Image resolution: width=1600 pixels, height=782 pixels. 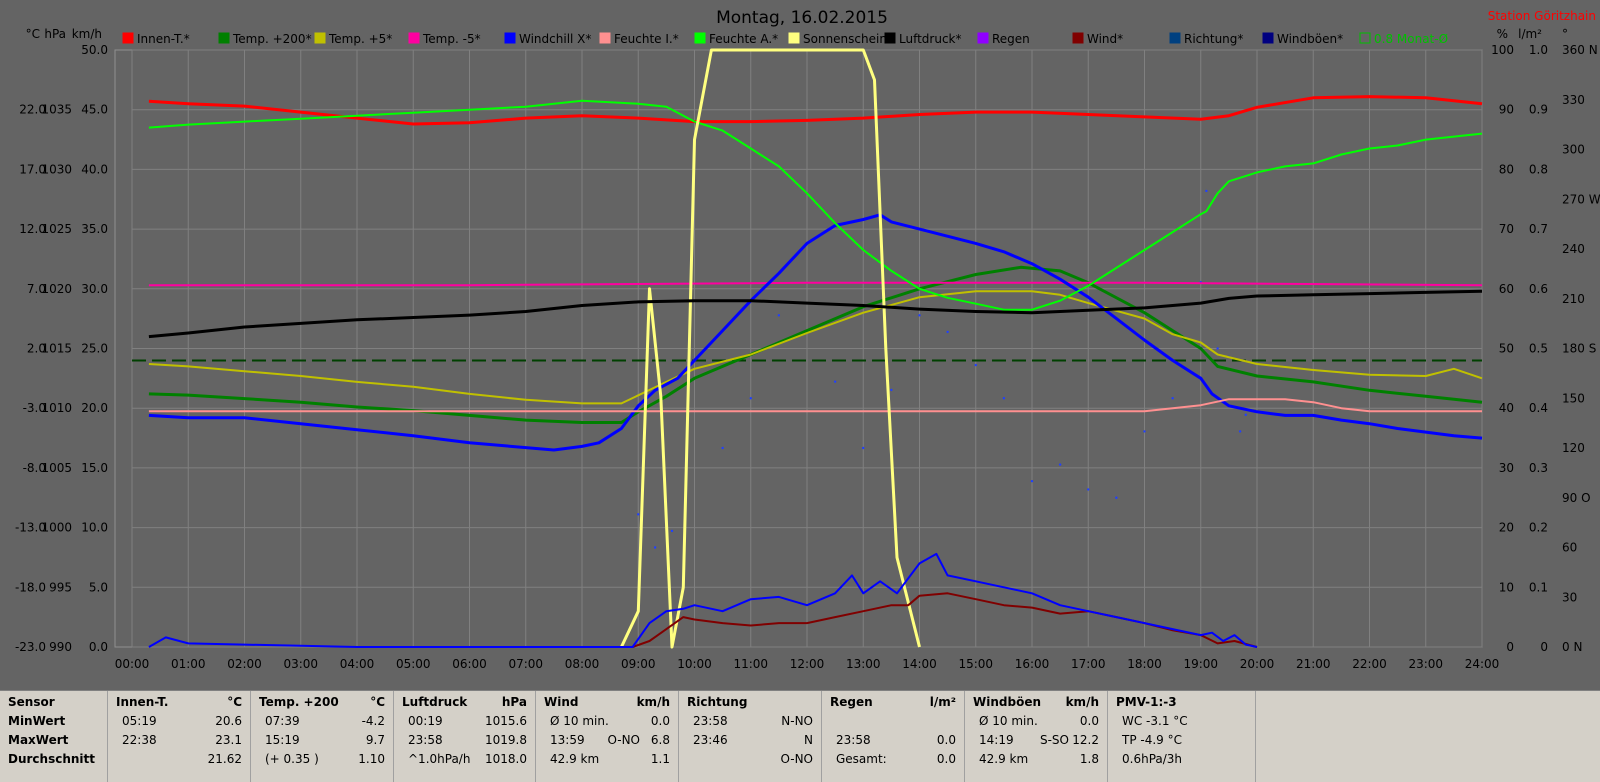 What do you see at coordinates (1506, 169) in the screenshot?
I see `hum-tick-label: 80` at bounding box center [1506, 169].